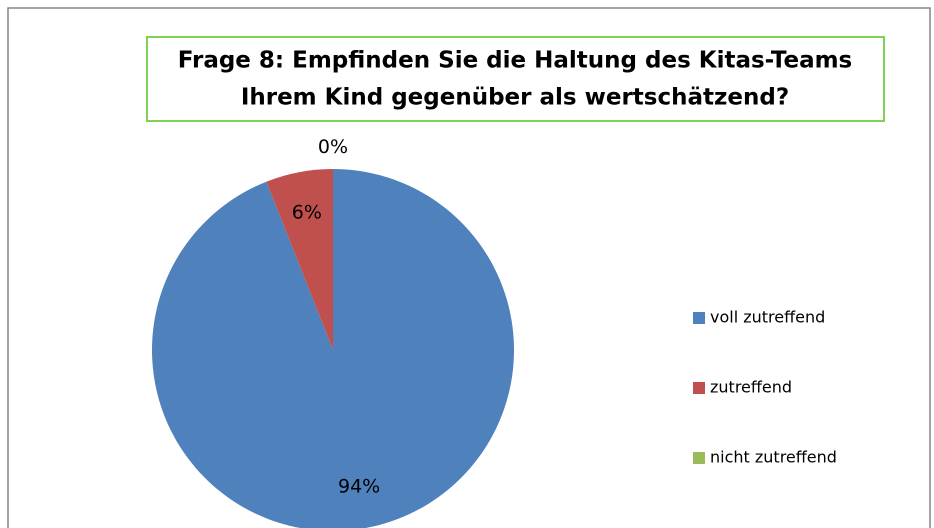  What do you see at coordinates (773, 457) in the screenshot?
I see `legend-label: nicht zutreffend` at bounding box center [773, 457].